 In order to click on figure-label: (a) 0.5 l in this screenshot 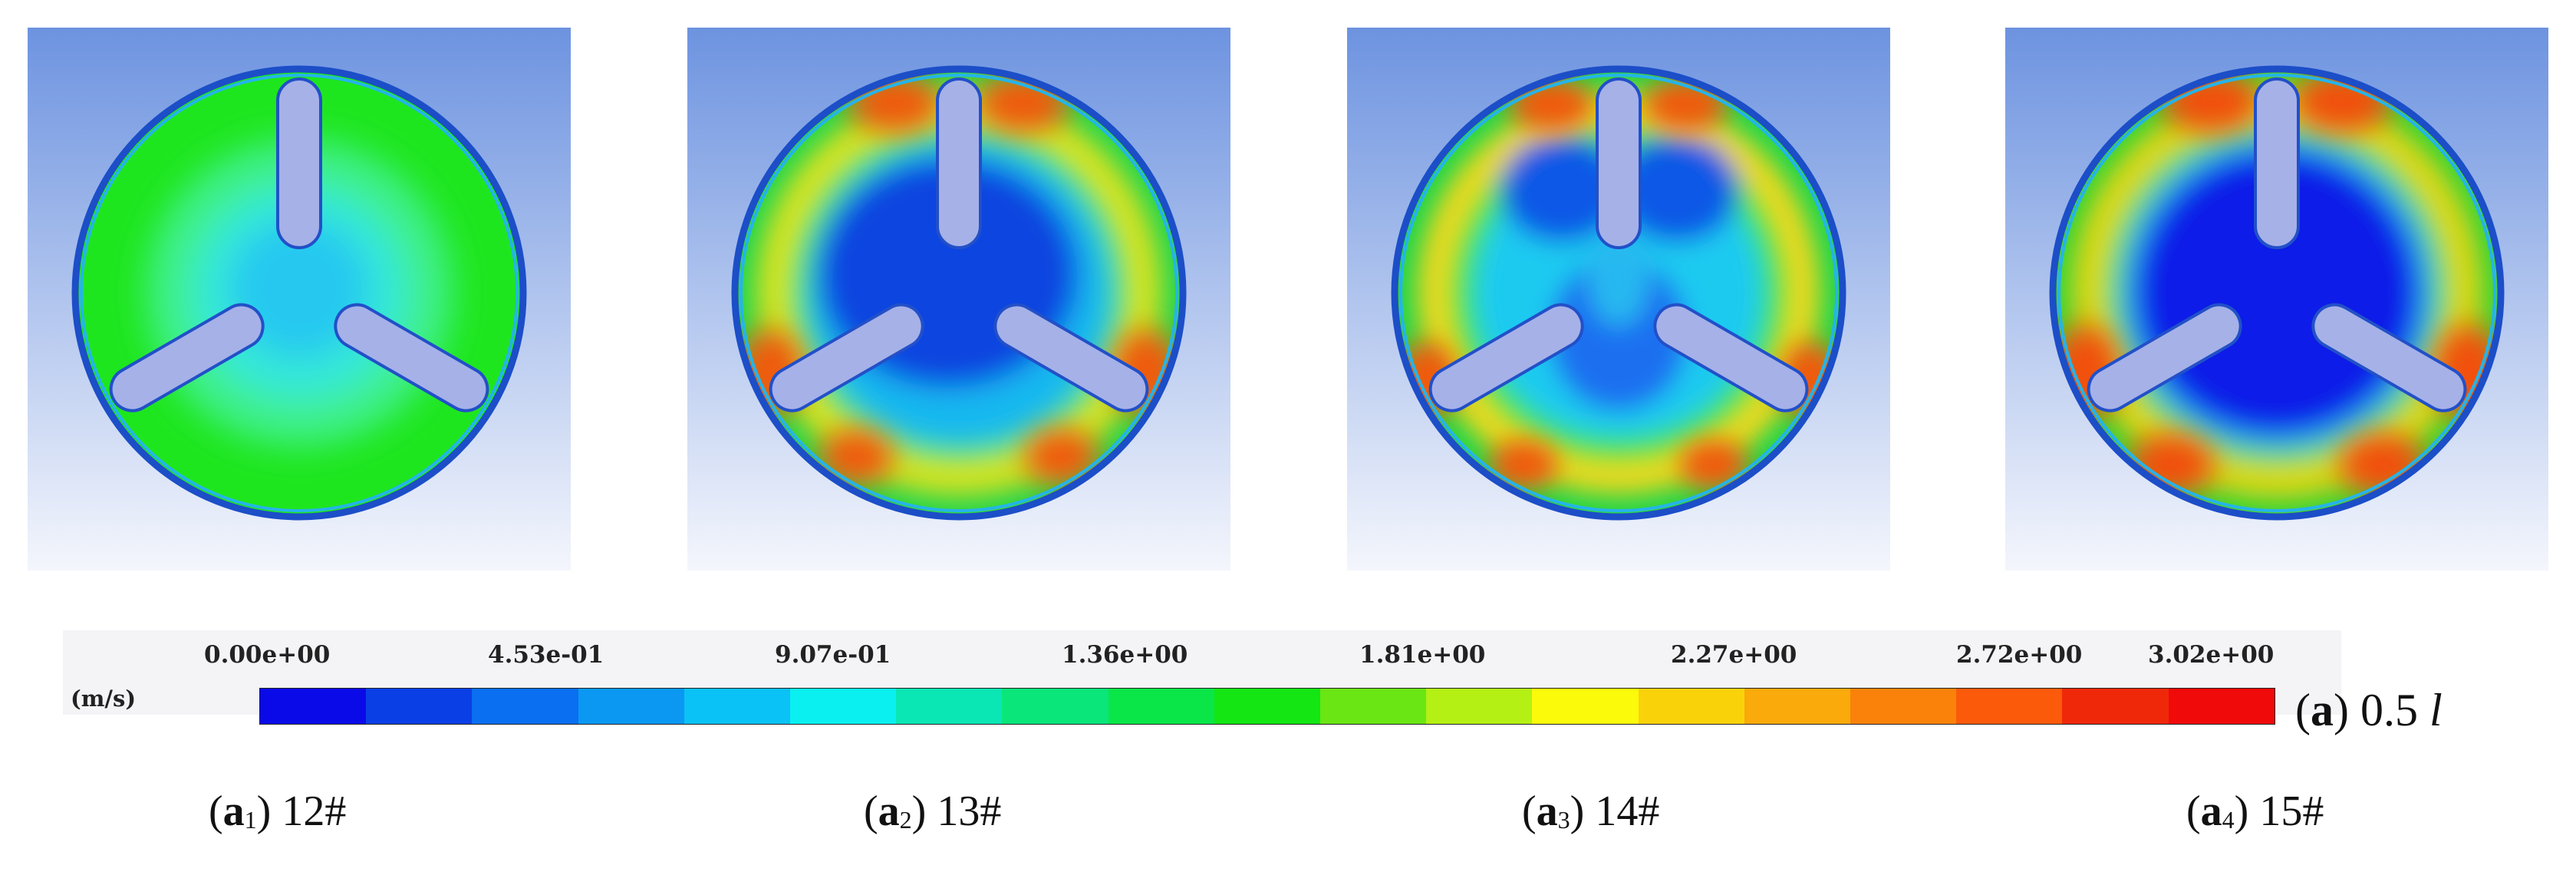, I will do `click(2369, 710)`.